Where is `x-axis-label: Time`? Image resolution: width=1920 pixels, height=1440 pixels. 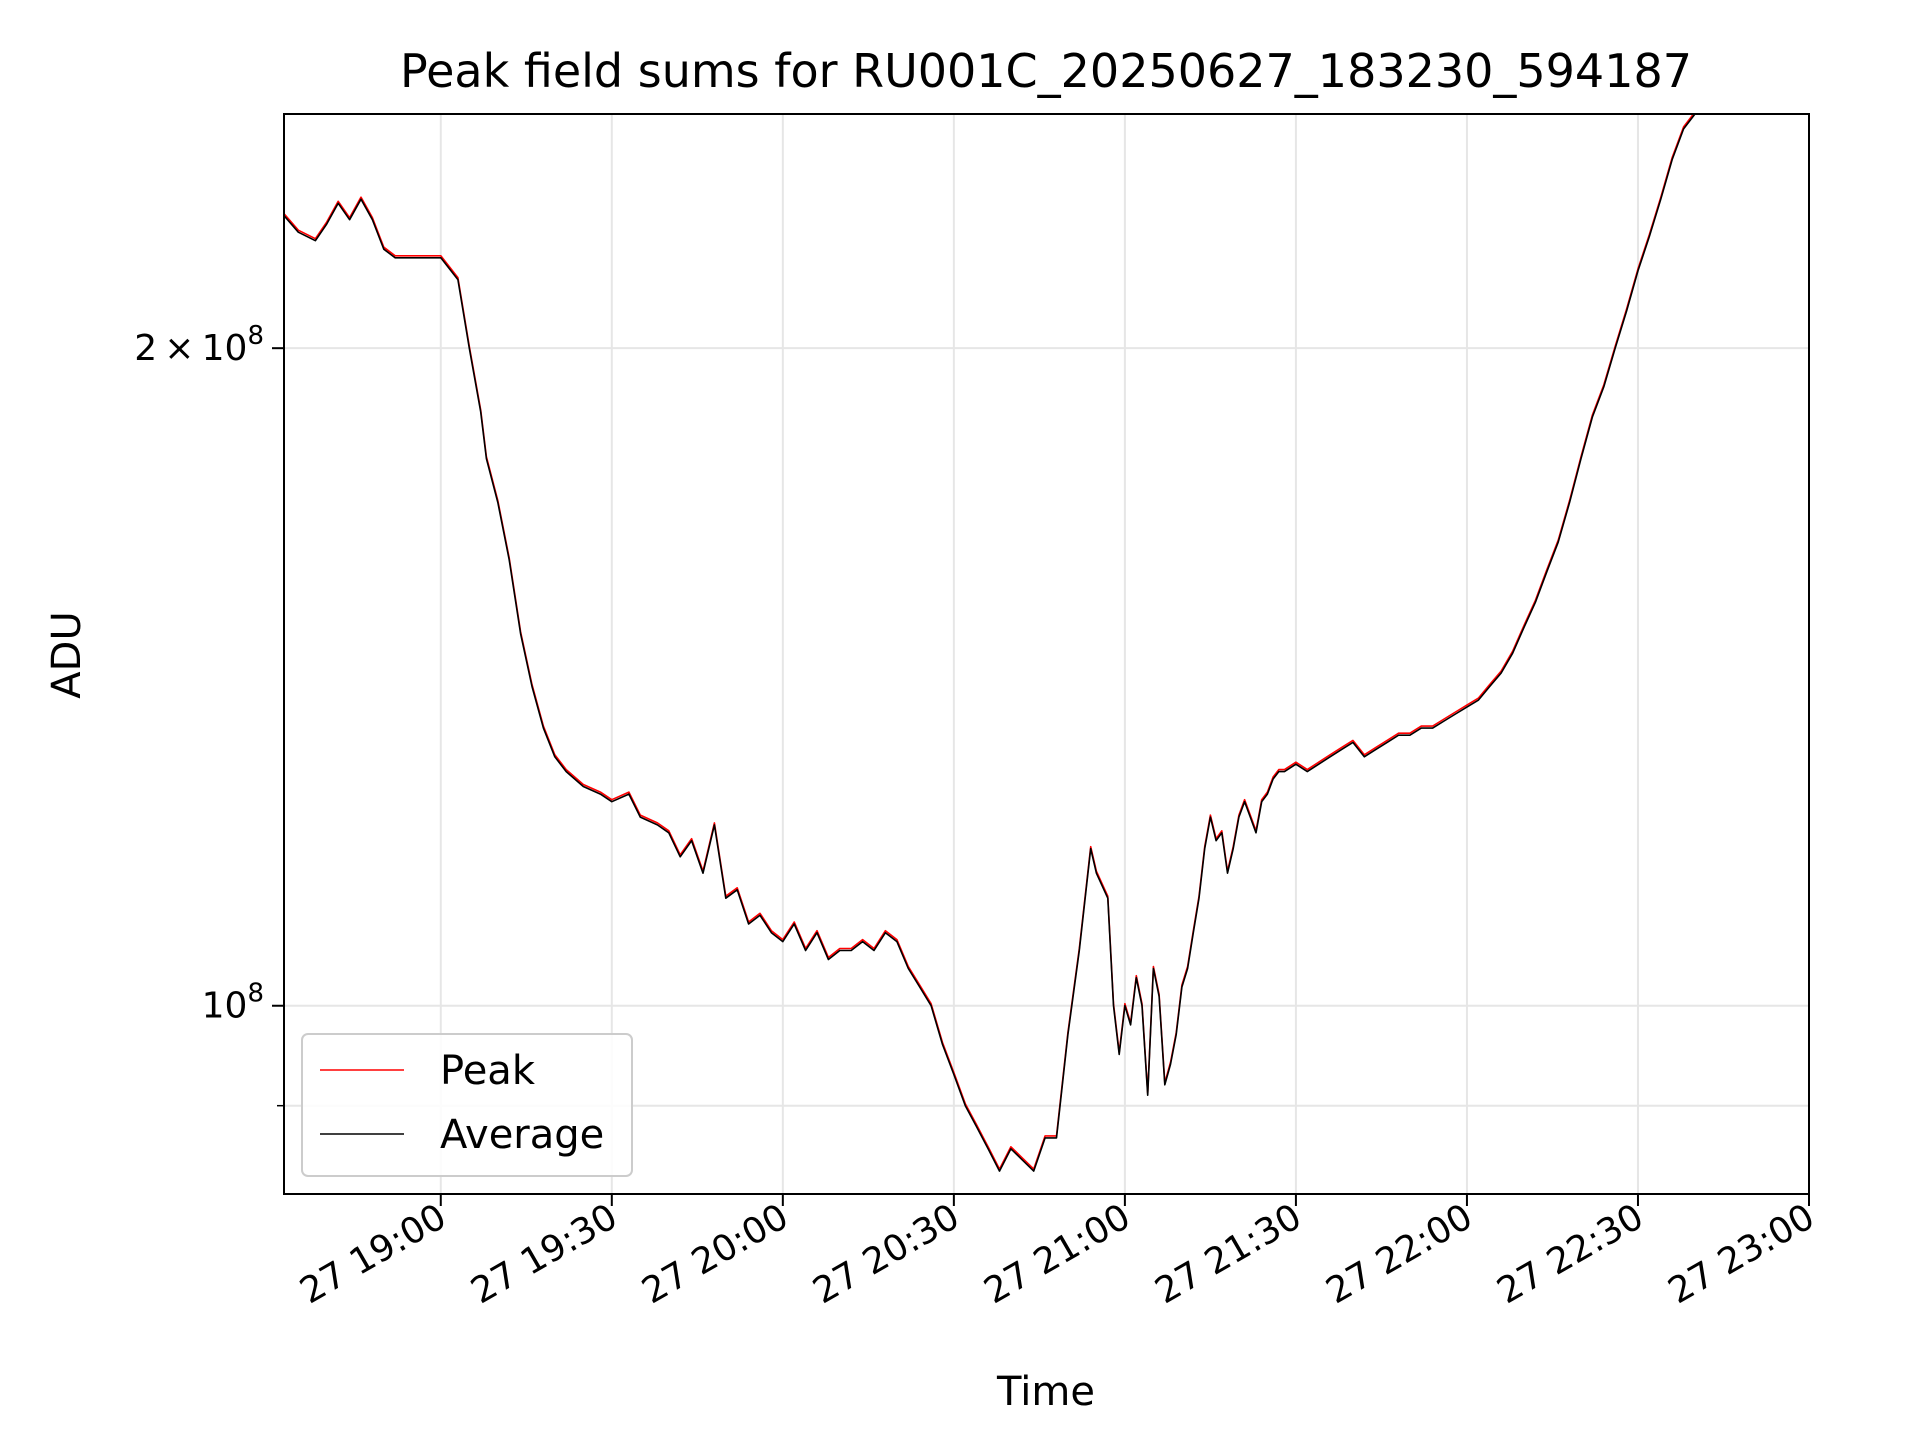
x-axis-label: Time is located at coordinates (1045, 1392).